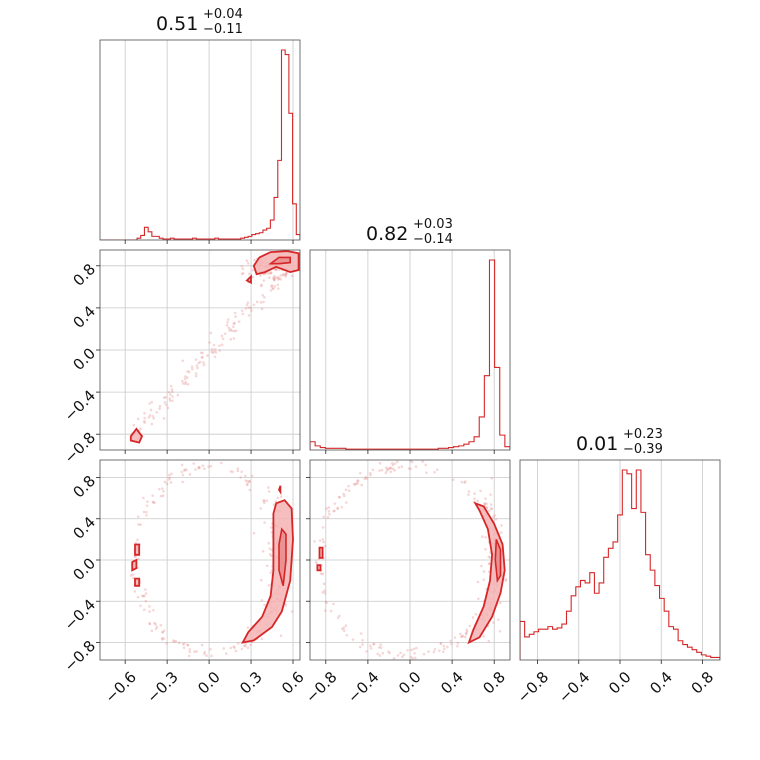  Describe the element at coordinates (387, 234) in the screenshot. I see `title-param-1-value: 0.82` at that location.